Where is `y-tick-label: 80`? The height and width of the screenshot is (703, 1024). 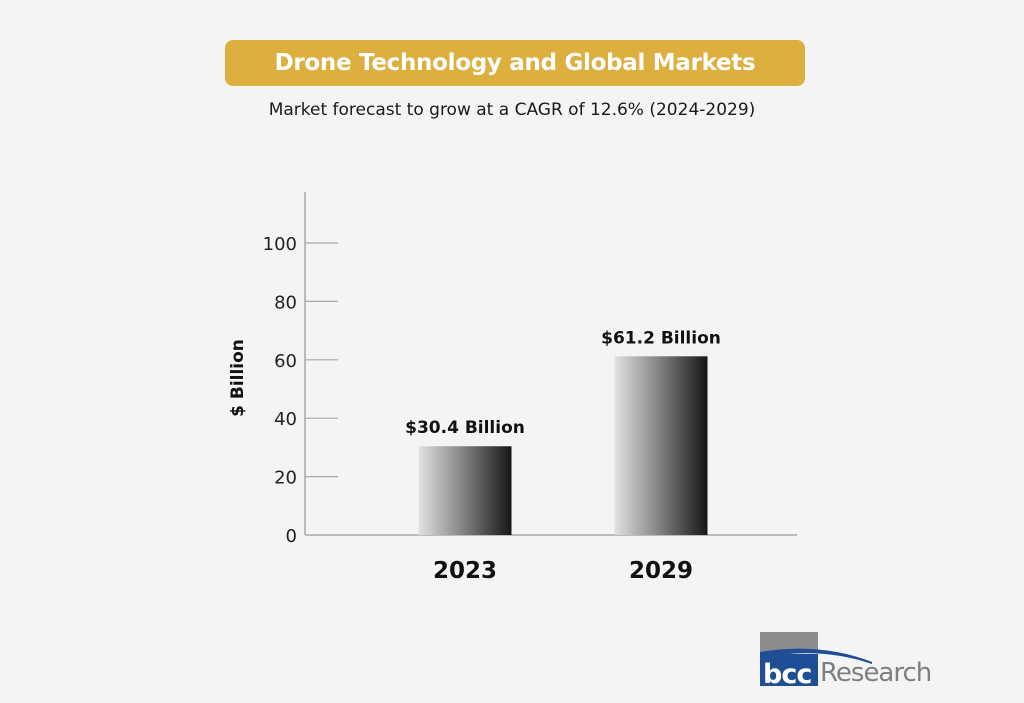
y-tick-label: 80 is located at coordinates (285, 302).